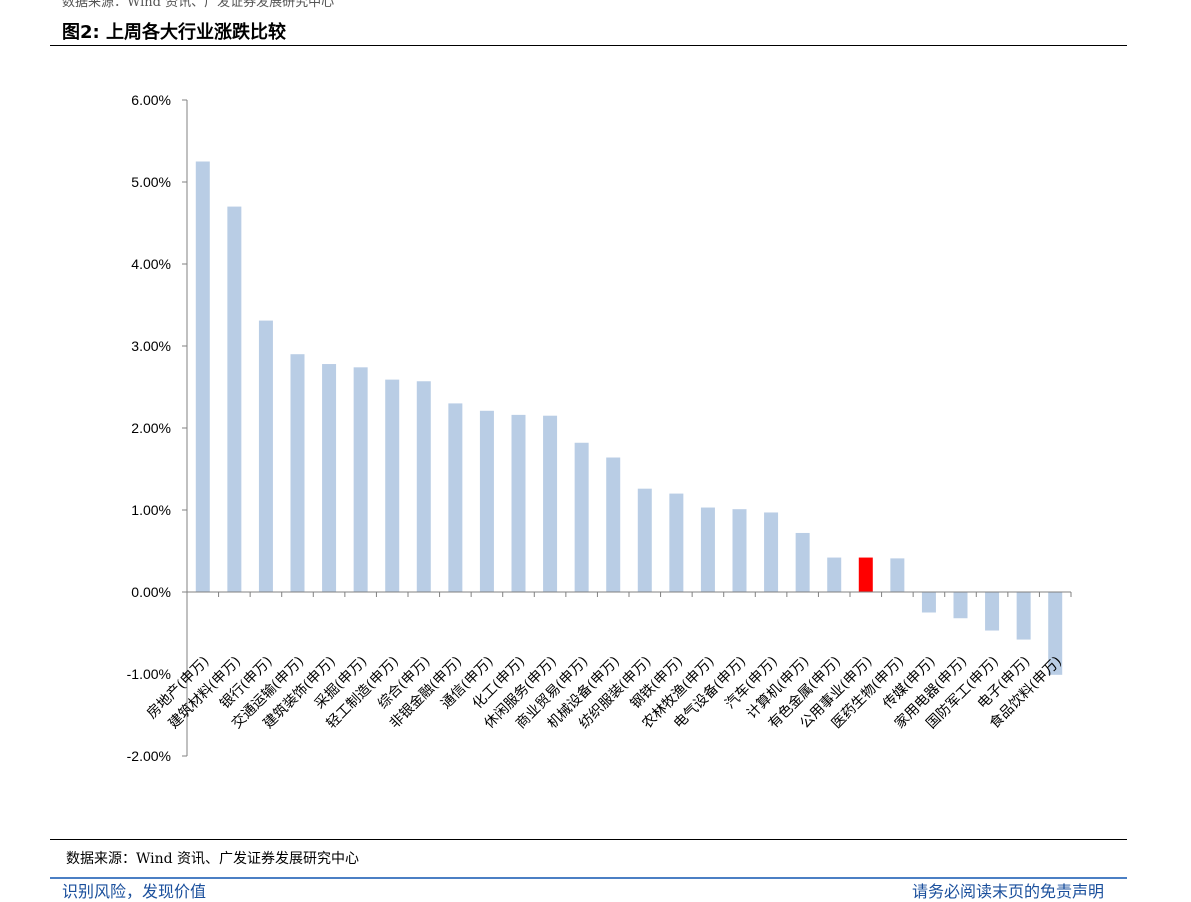 The width and height of the screenshot is (1191, 902). I want to click on y-tick-label: 2.00%, so click(151, 428).